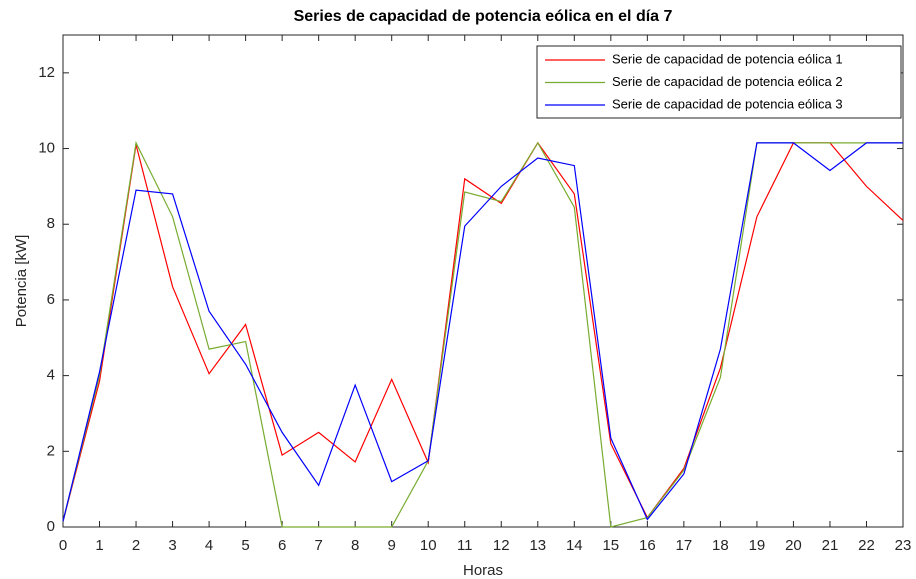 This screenshot has height=579, width=916. I want to click on y-axis-label: Potencia [kW], so click(21, 281).